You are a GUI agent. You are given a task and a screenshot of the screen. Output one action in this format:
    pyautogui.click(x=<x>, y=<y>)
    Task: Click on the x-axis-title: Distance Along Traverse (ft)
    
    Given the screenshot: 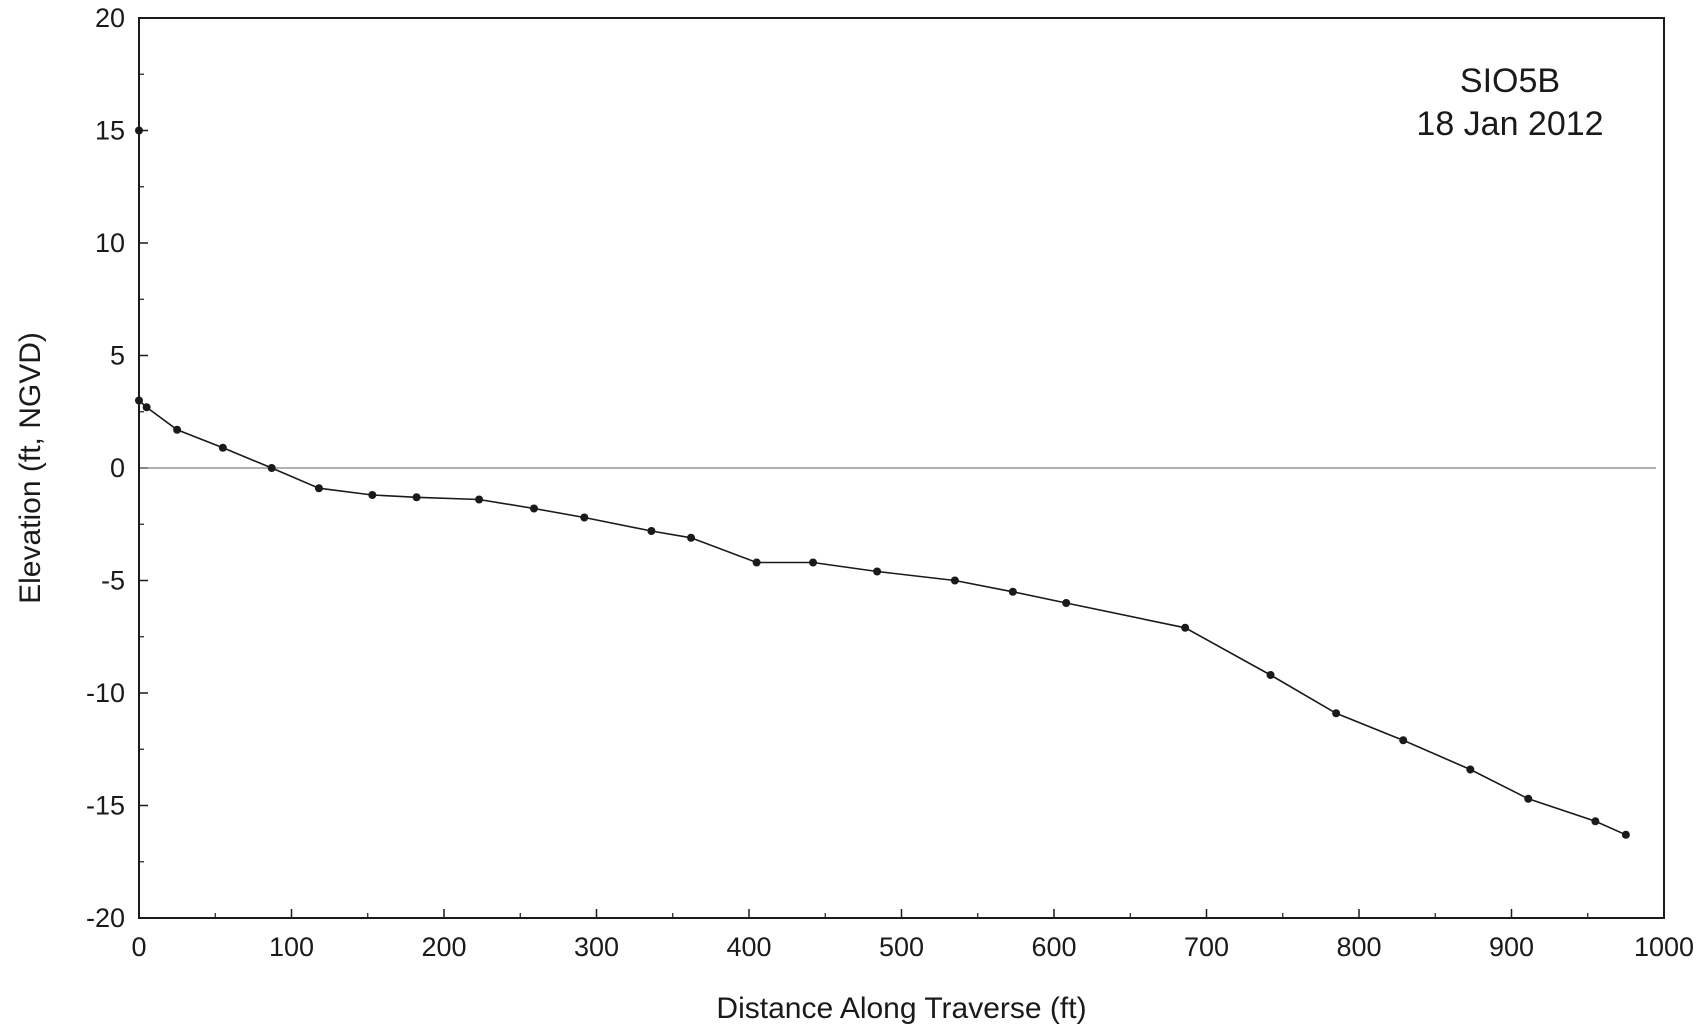 What is the action you would take?
    pyautogui.click(x=901, y=1008)
    